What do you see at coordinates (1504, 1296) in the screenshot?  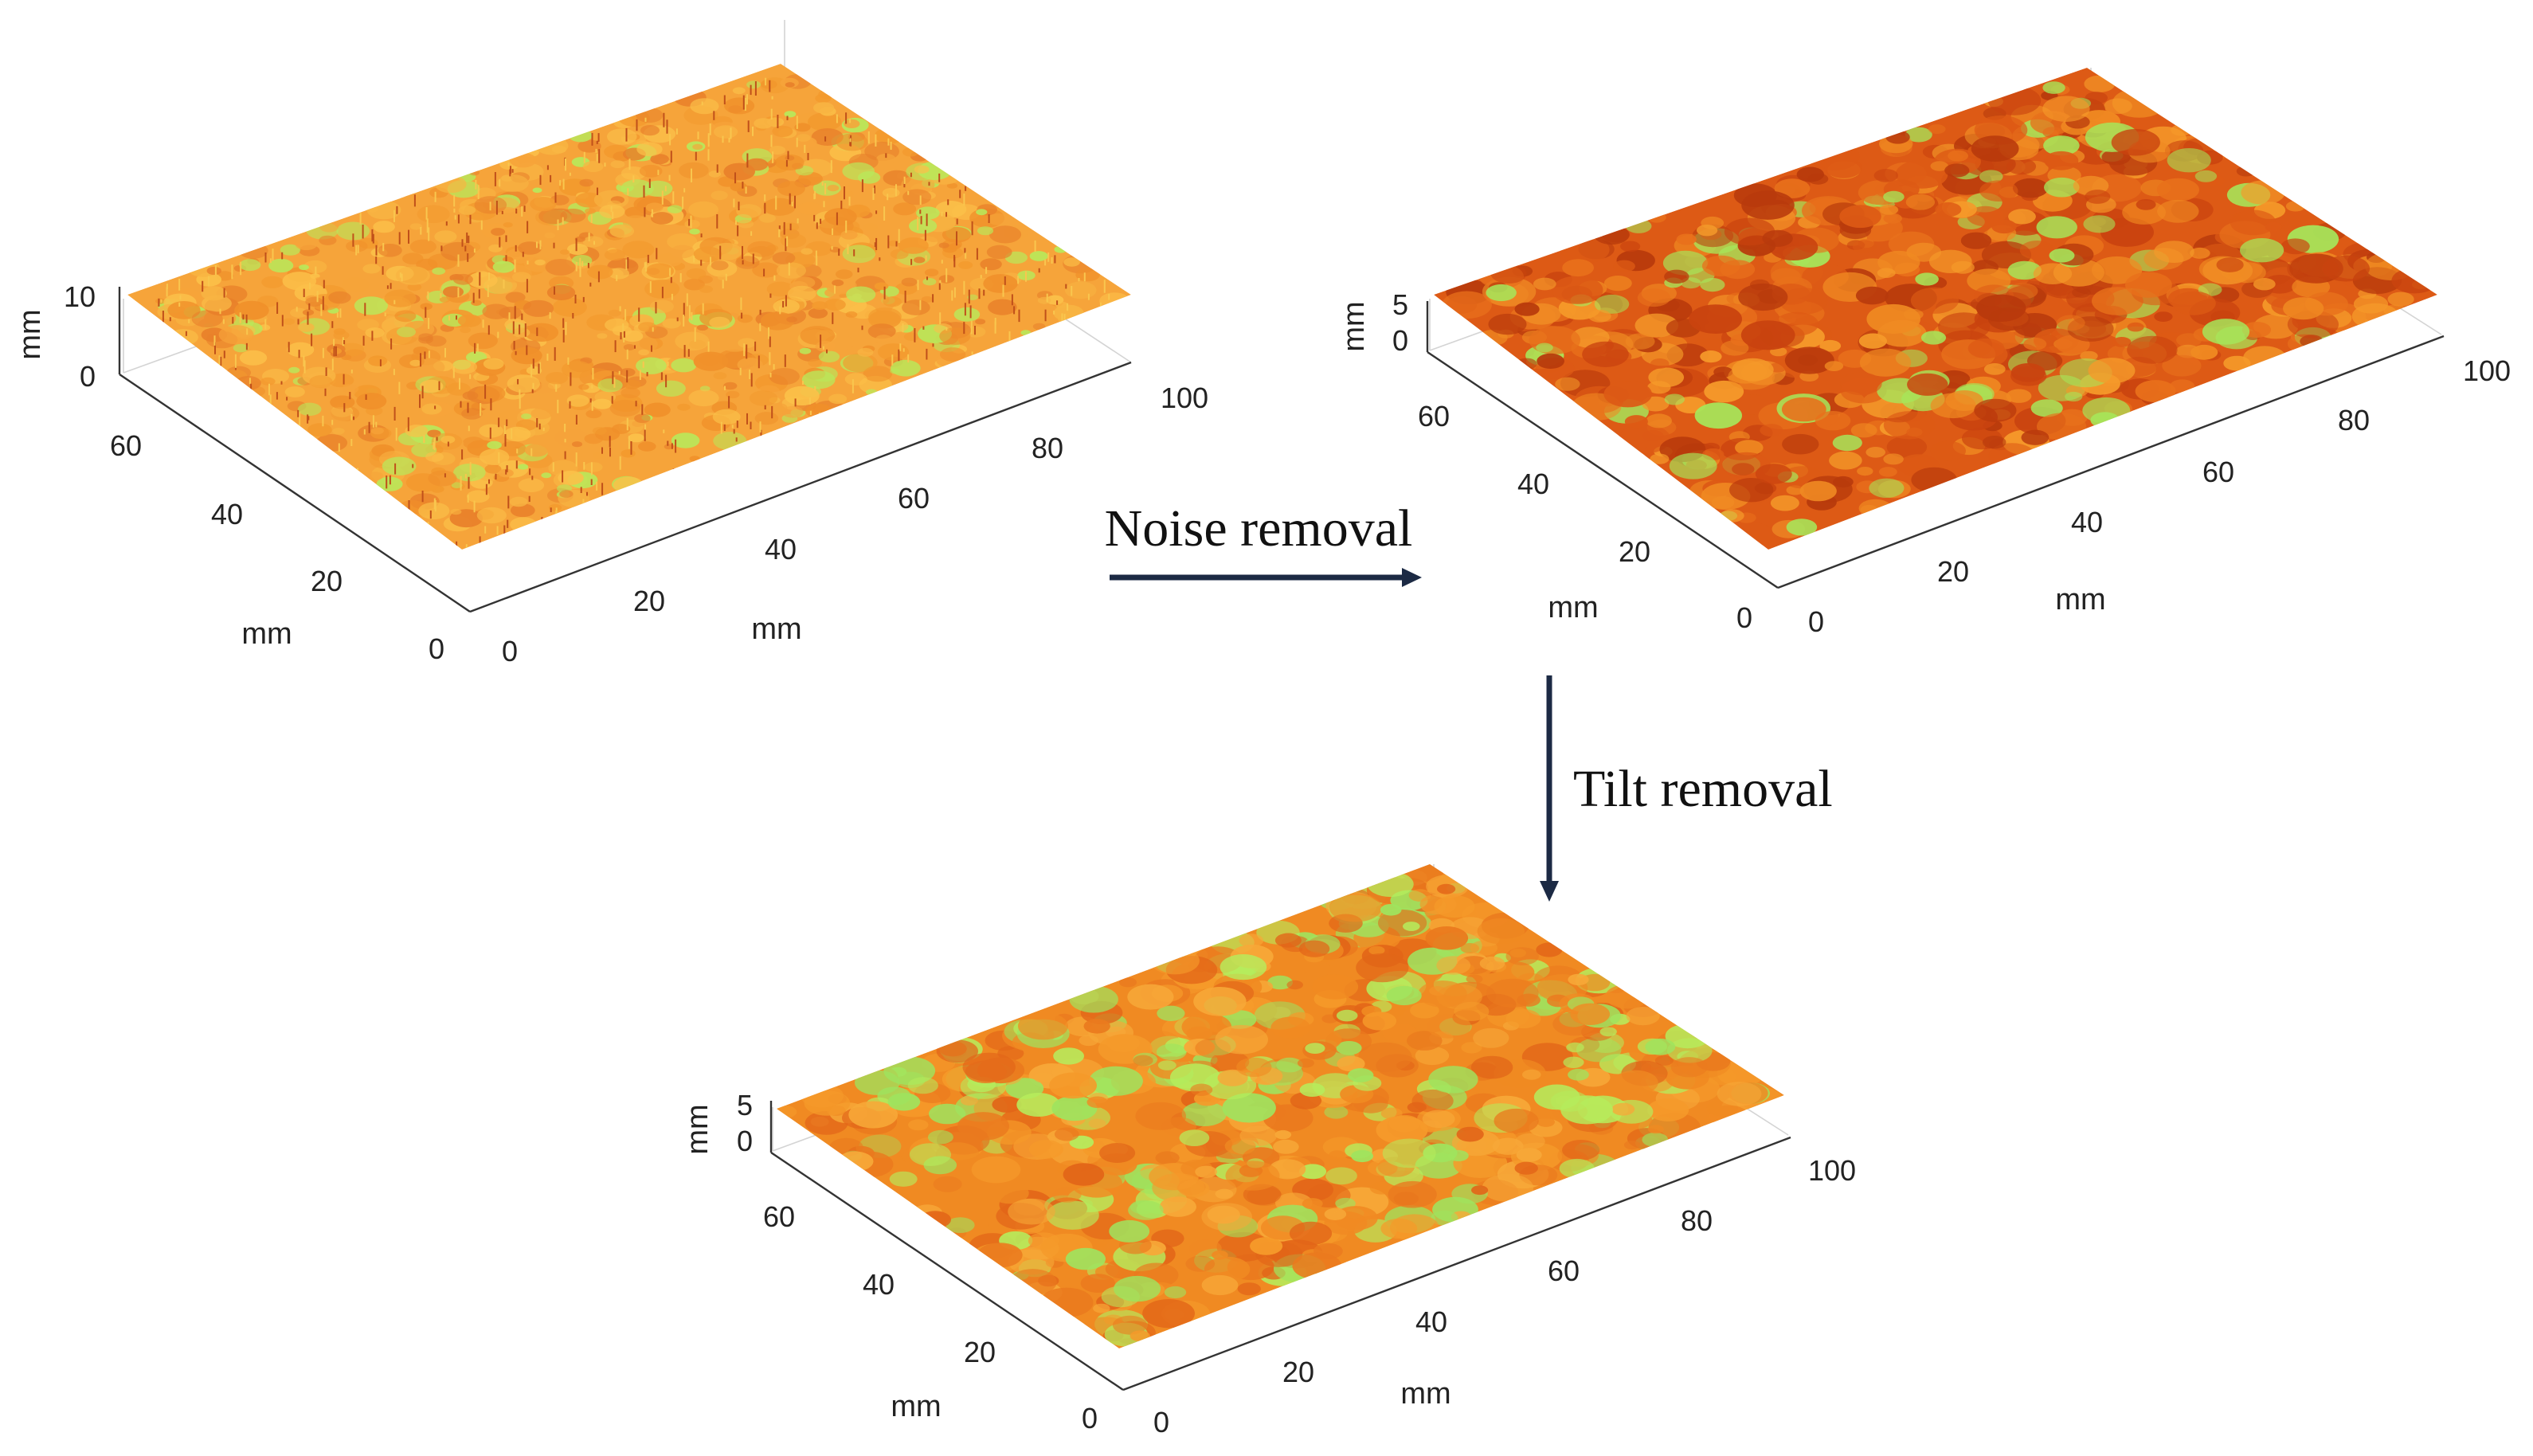 I see `panel-detilted-x-ticks: 0 20 40 60 80 100 mm` at bounding box center [1504, 1296].